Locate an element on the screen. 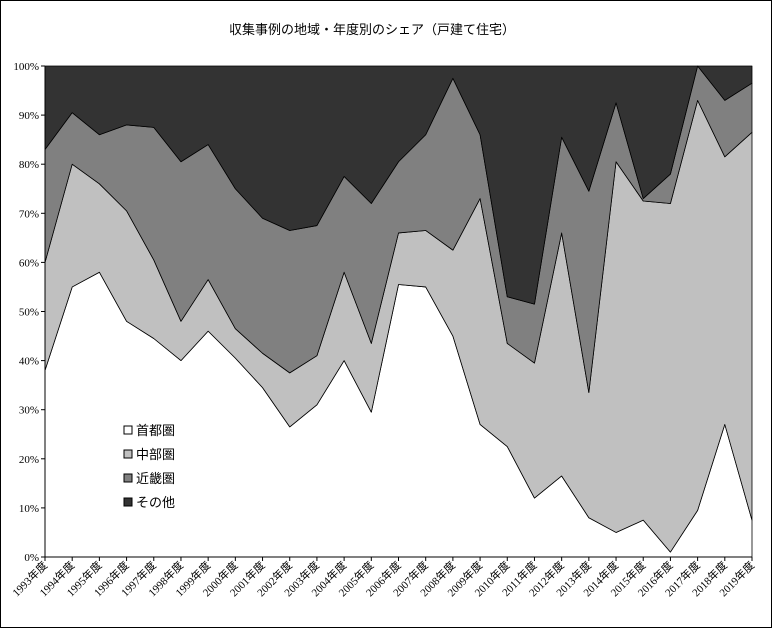 The image size is (772, 628). y-tick-label: 60% is located at coordinates (29, 263).